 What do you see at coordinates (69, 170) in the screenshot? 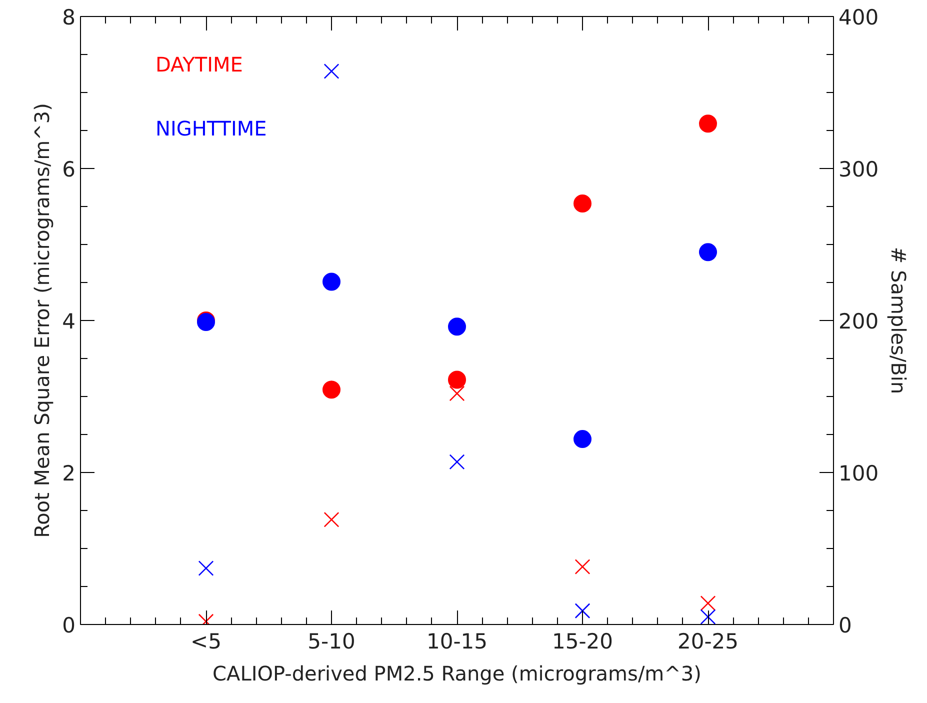
I see `y-tick-label: 6` at bounding box center [69, 170].